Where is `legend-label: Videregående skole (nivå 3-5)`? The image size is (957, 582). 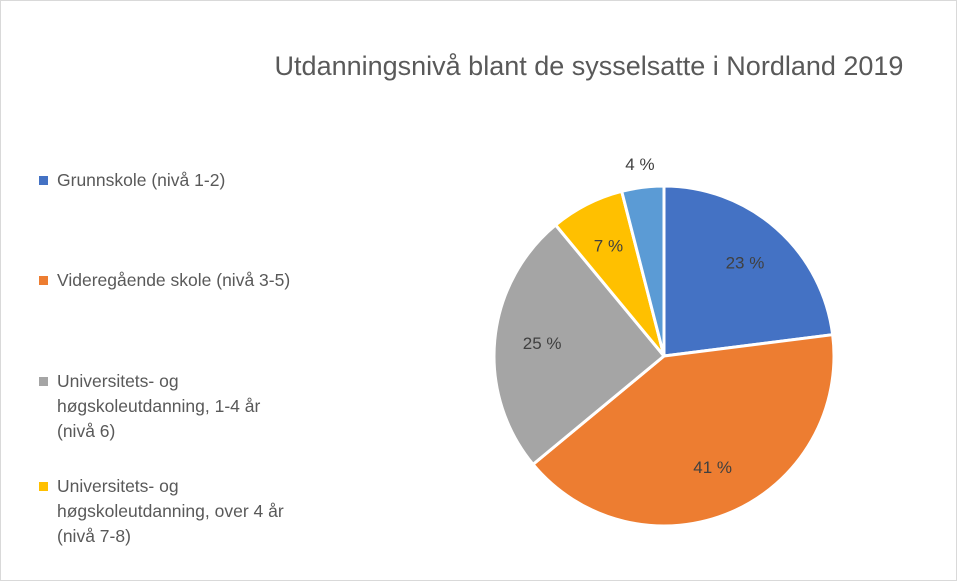 legend-label: Videregående skole (nivå 3-5) is located at coordinates (174, 280).